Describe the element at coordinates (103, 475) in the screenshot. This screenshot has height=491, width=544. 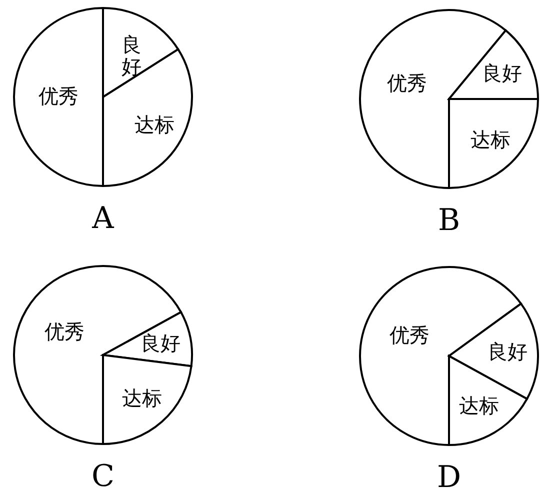
I see `text: C` at that location.